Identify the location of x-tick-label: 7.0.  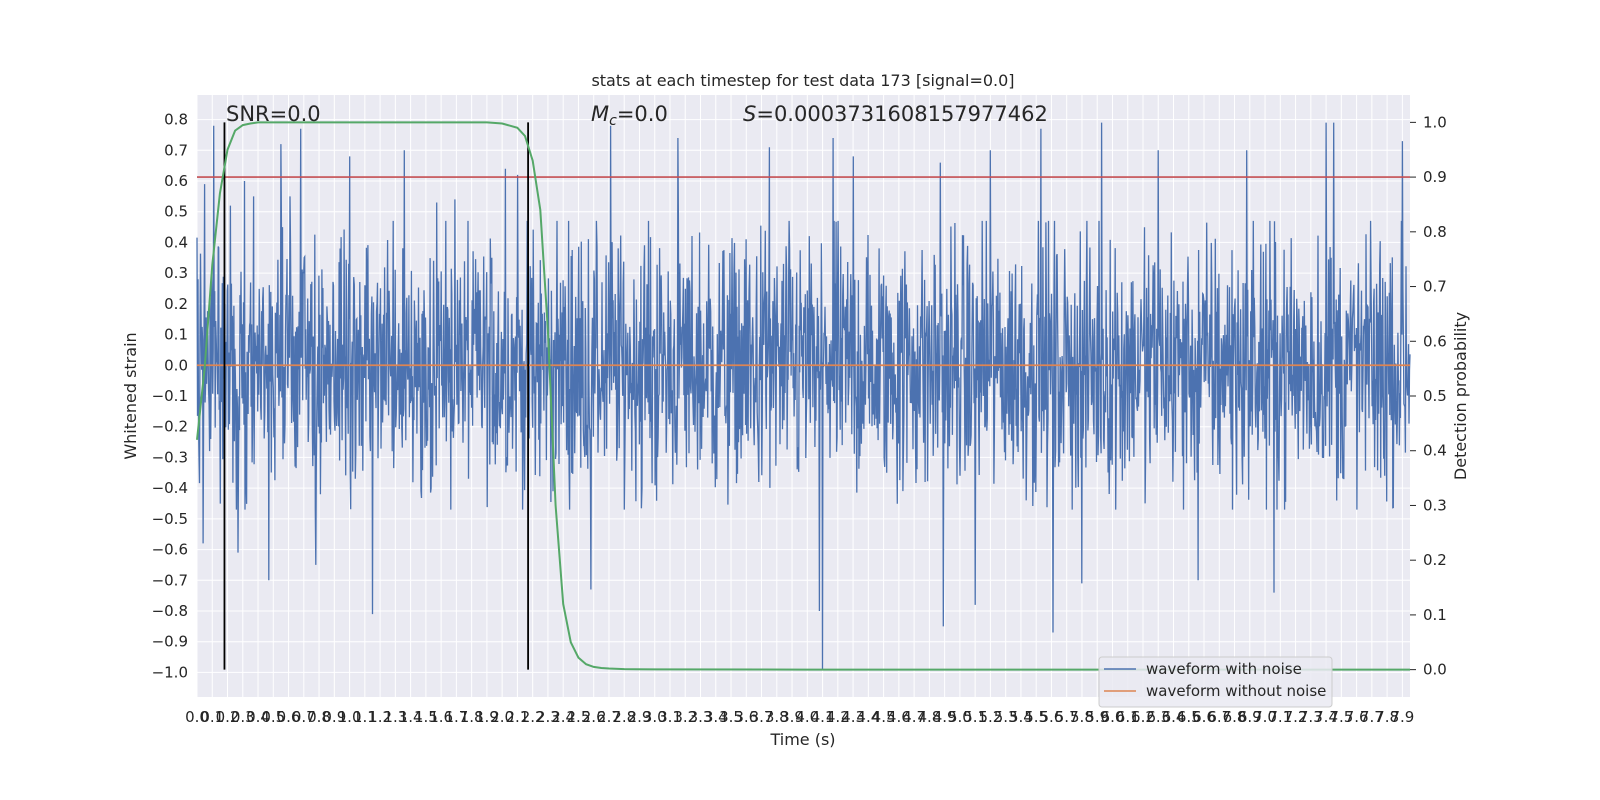
(1265, 717).